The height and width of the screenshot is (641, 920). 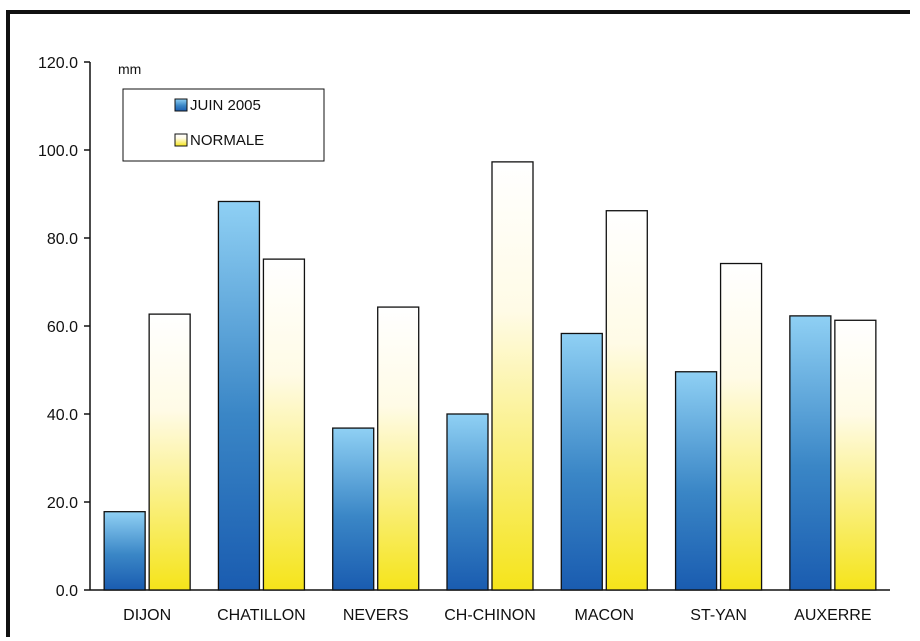 I want to click on bar-normale-ch-chinon, so click(x=512, y=376).